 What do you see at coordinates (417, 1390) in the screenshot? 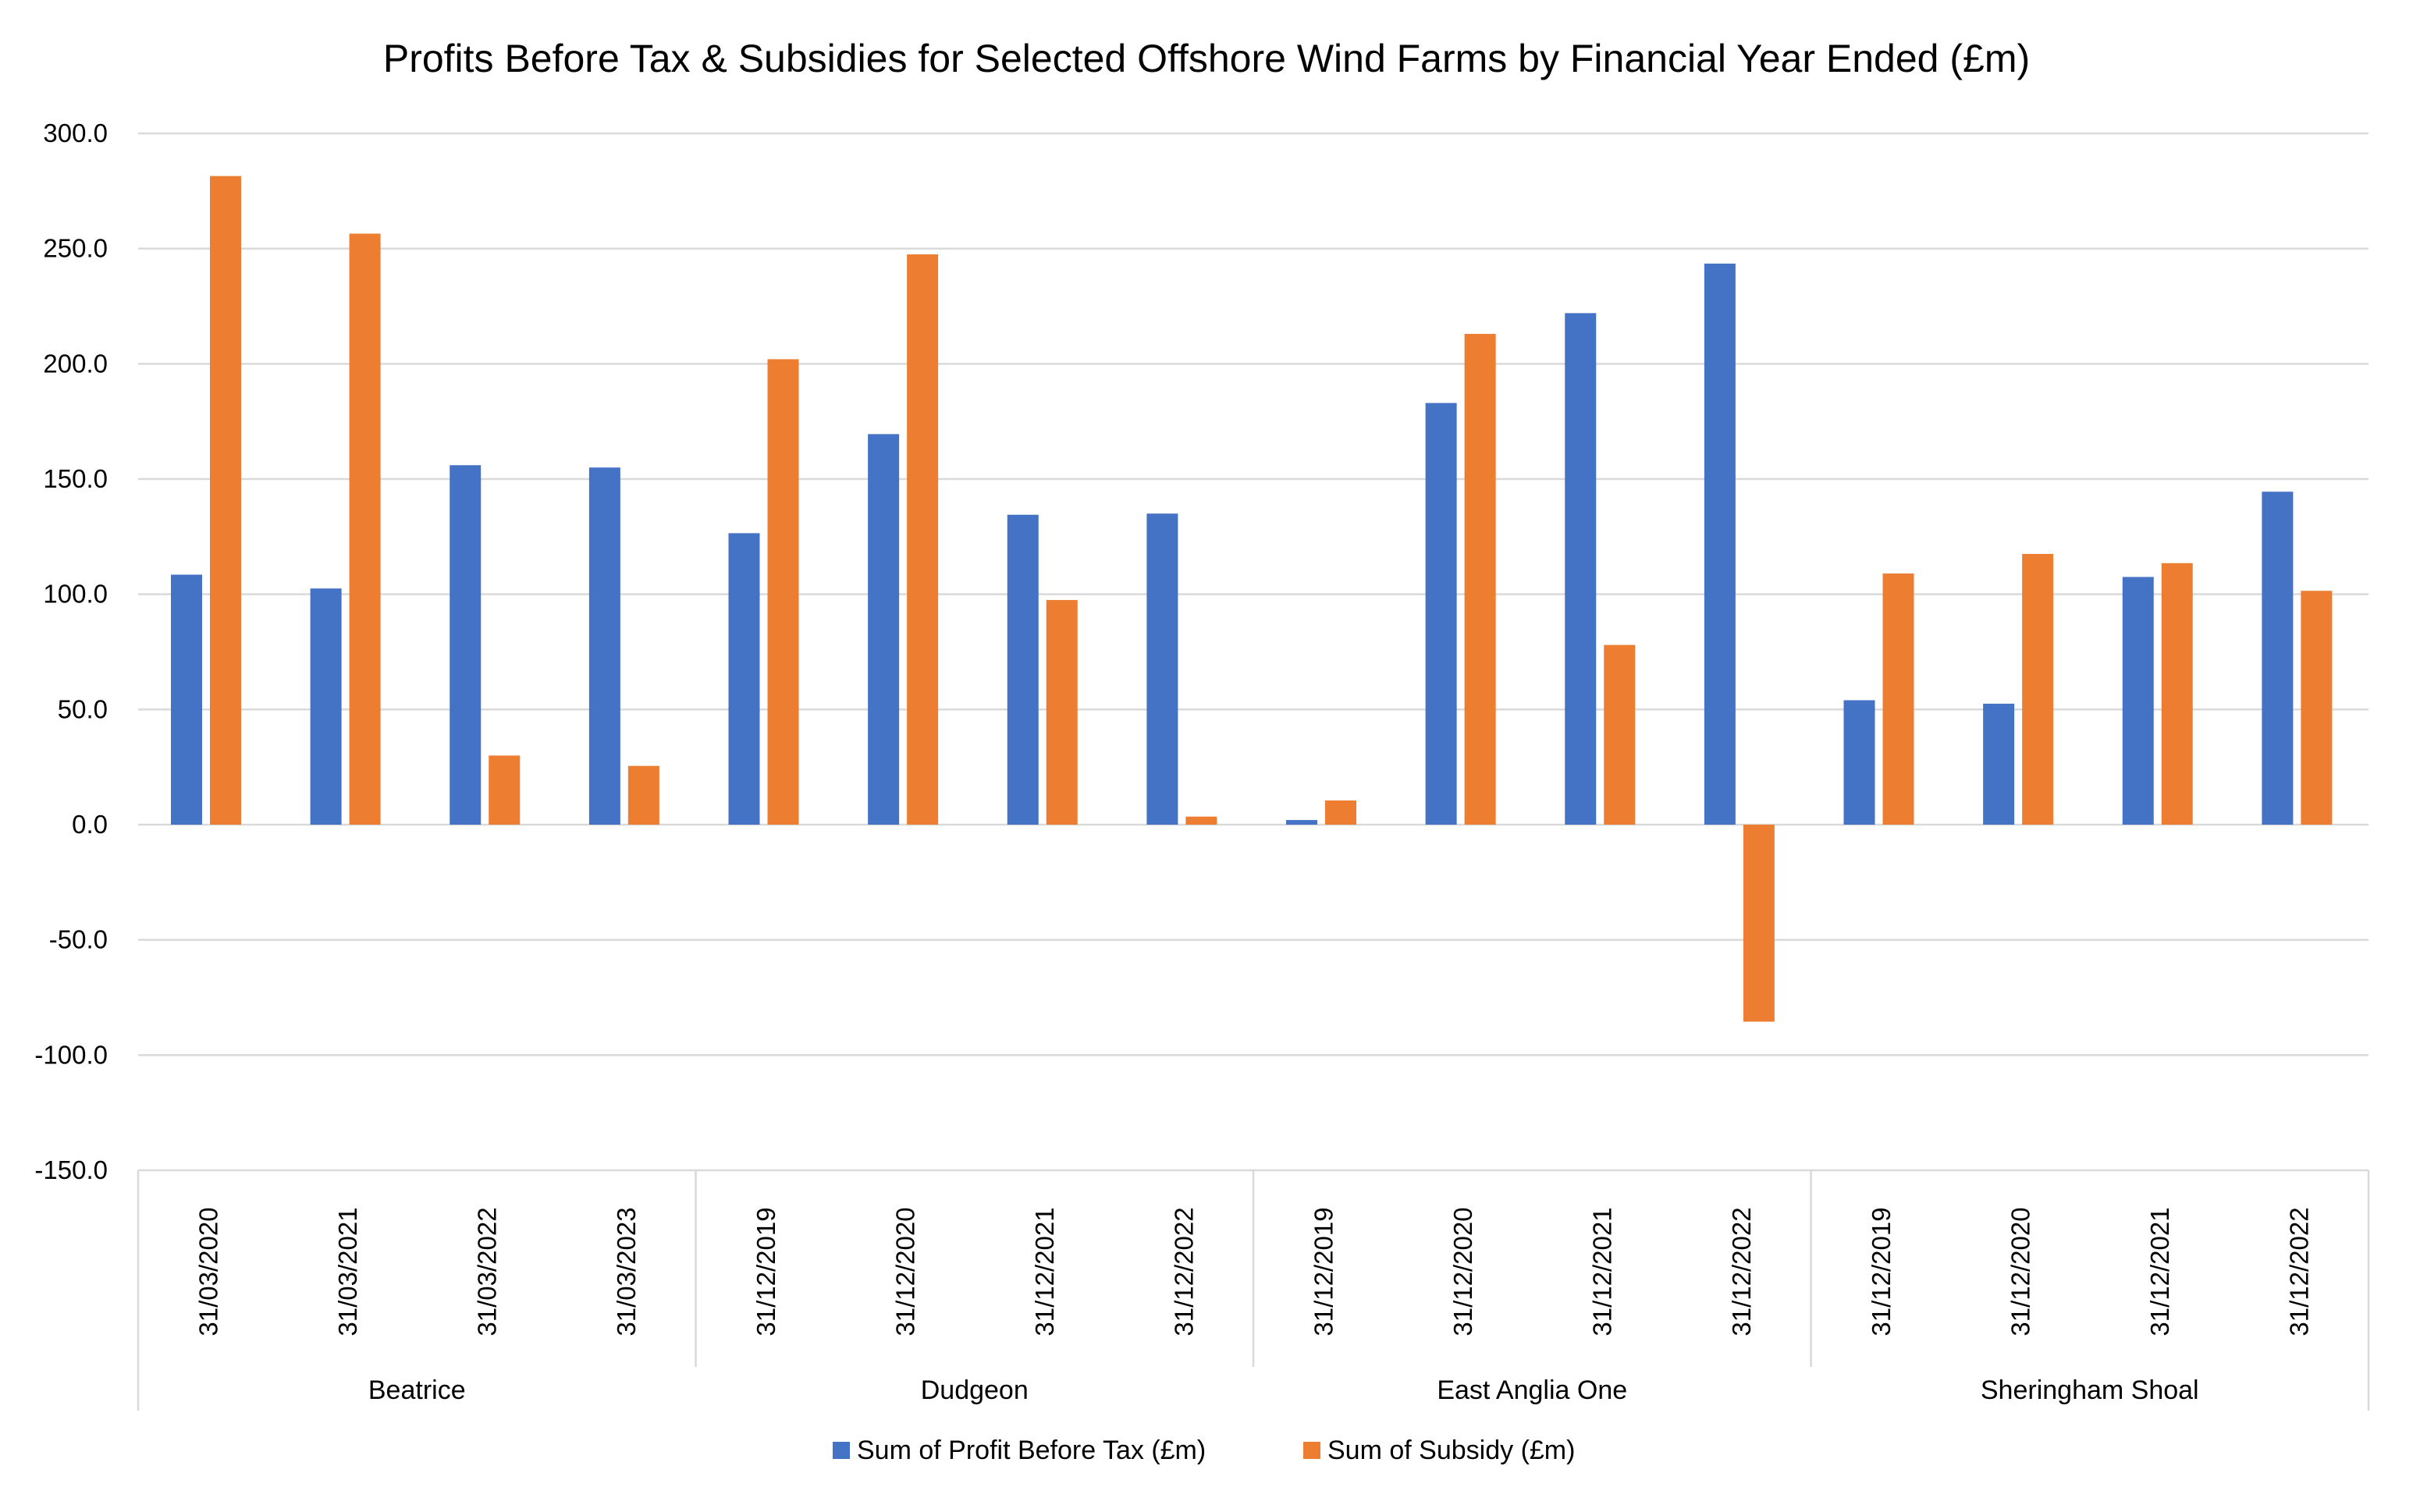
I see `group-label: Beatrice` at bounding box center [417, 1390].